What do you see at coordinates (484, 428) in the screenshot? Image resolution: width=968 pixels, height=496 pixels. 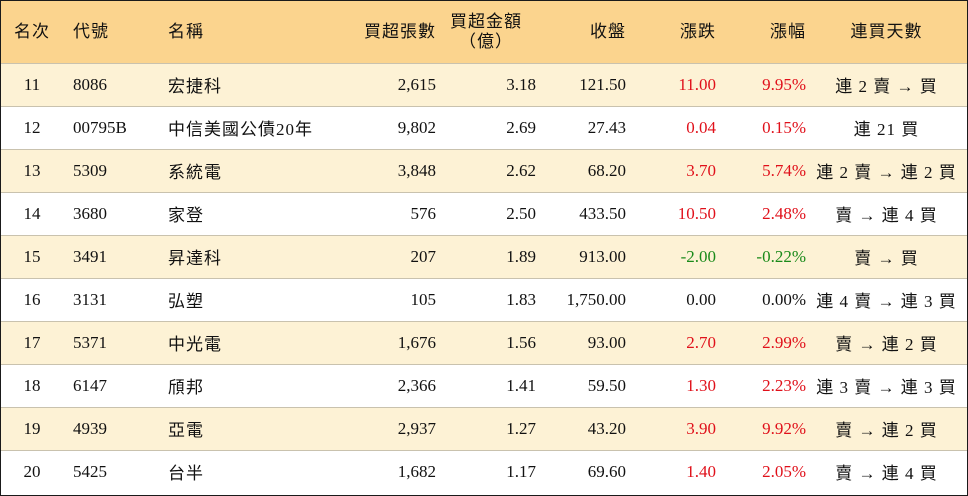 I see `table-row: 19 4939 亞電 2,937 1.27 43.20 3.90 9.92% 賣 → 連 2 買` at bounding box center [484, 428].